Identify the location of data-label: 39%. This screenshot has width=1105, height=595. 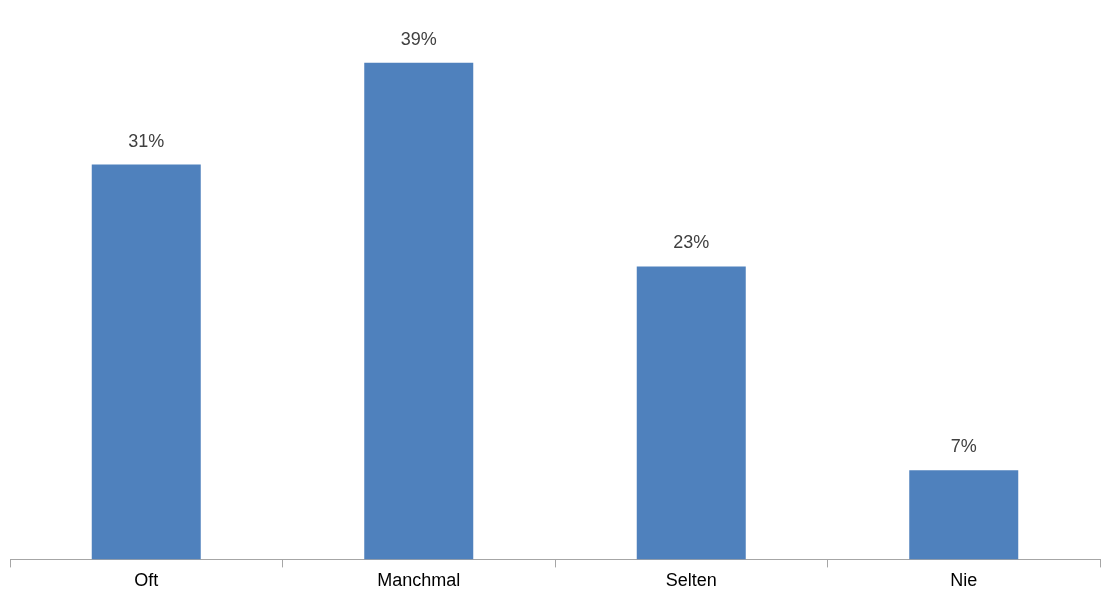
(418, 38).